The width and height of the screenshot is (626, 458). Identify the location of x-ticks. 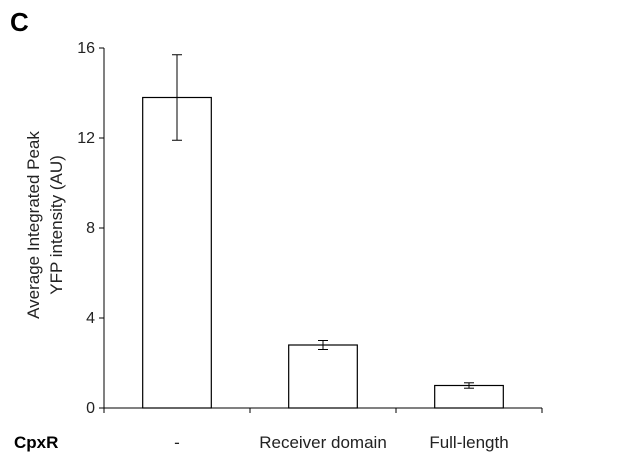
(323, 410).